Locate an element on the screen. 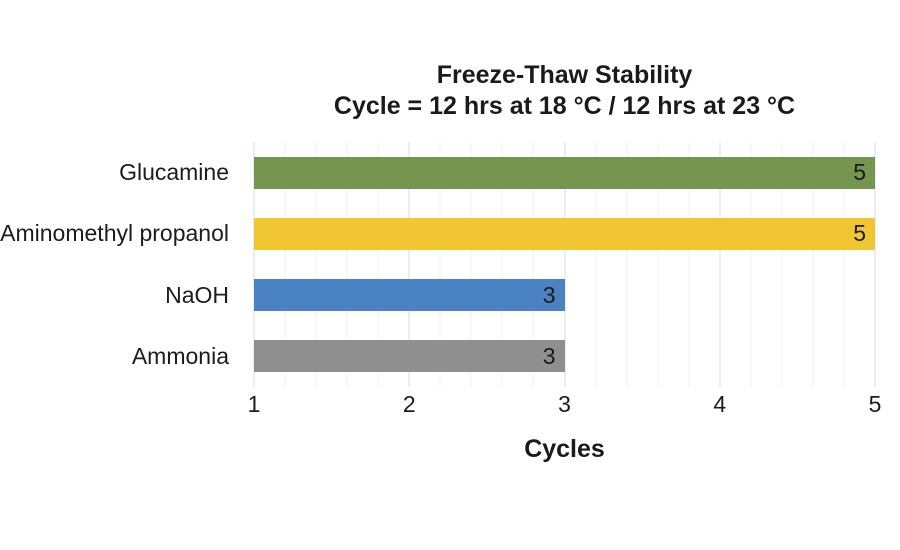  x-tick-label: 4 is located at coordinates (720, 404).